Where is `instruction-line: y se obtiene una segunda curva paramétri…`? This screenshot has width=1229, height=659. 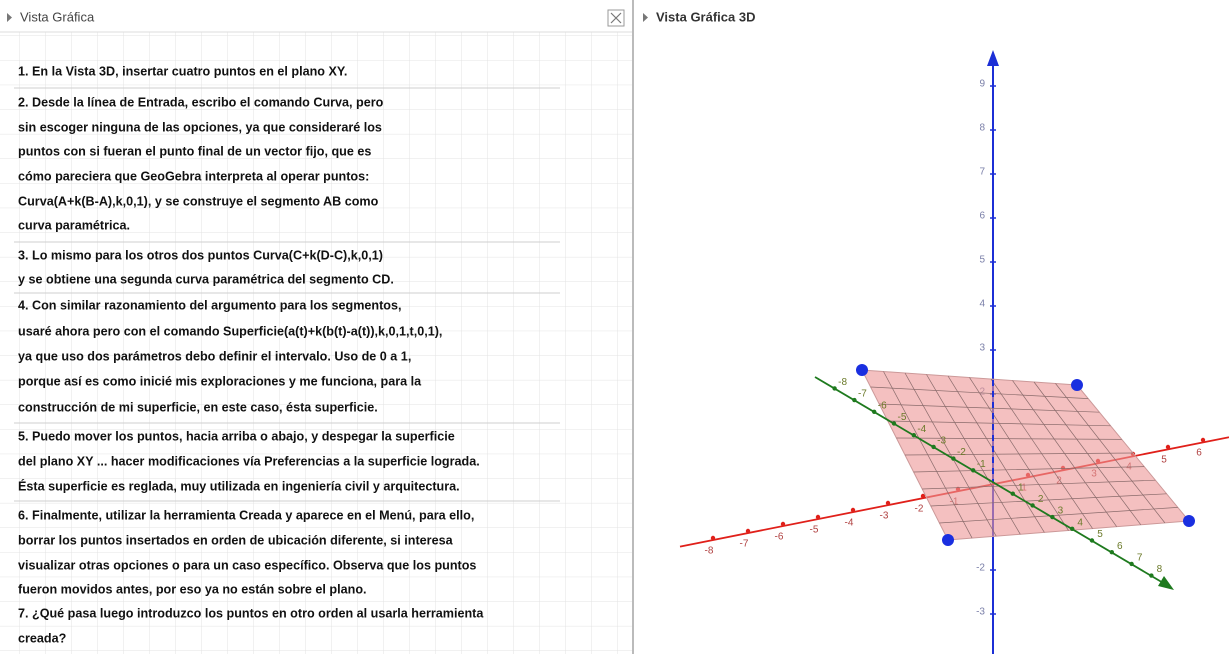 instruction-line: y se obtiene una segunda curva paramétri… is located at coordinates (206, 279).